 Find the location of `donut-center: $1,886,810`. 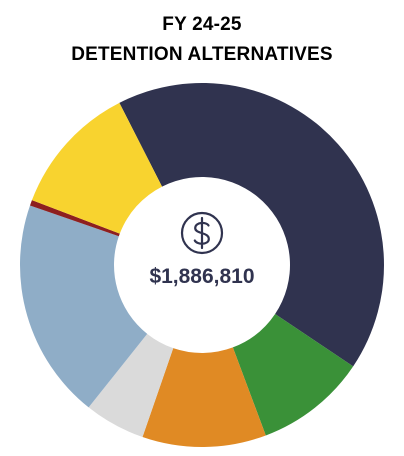

donut-center: $1,886,810 is located at coordinates (202, 249).